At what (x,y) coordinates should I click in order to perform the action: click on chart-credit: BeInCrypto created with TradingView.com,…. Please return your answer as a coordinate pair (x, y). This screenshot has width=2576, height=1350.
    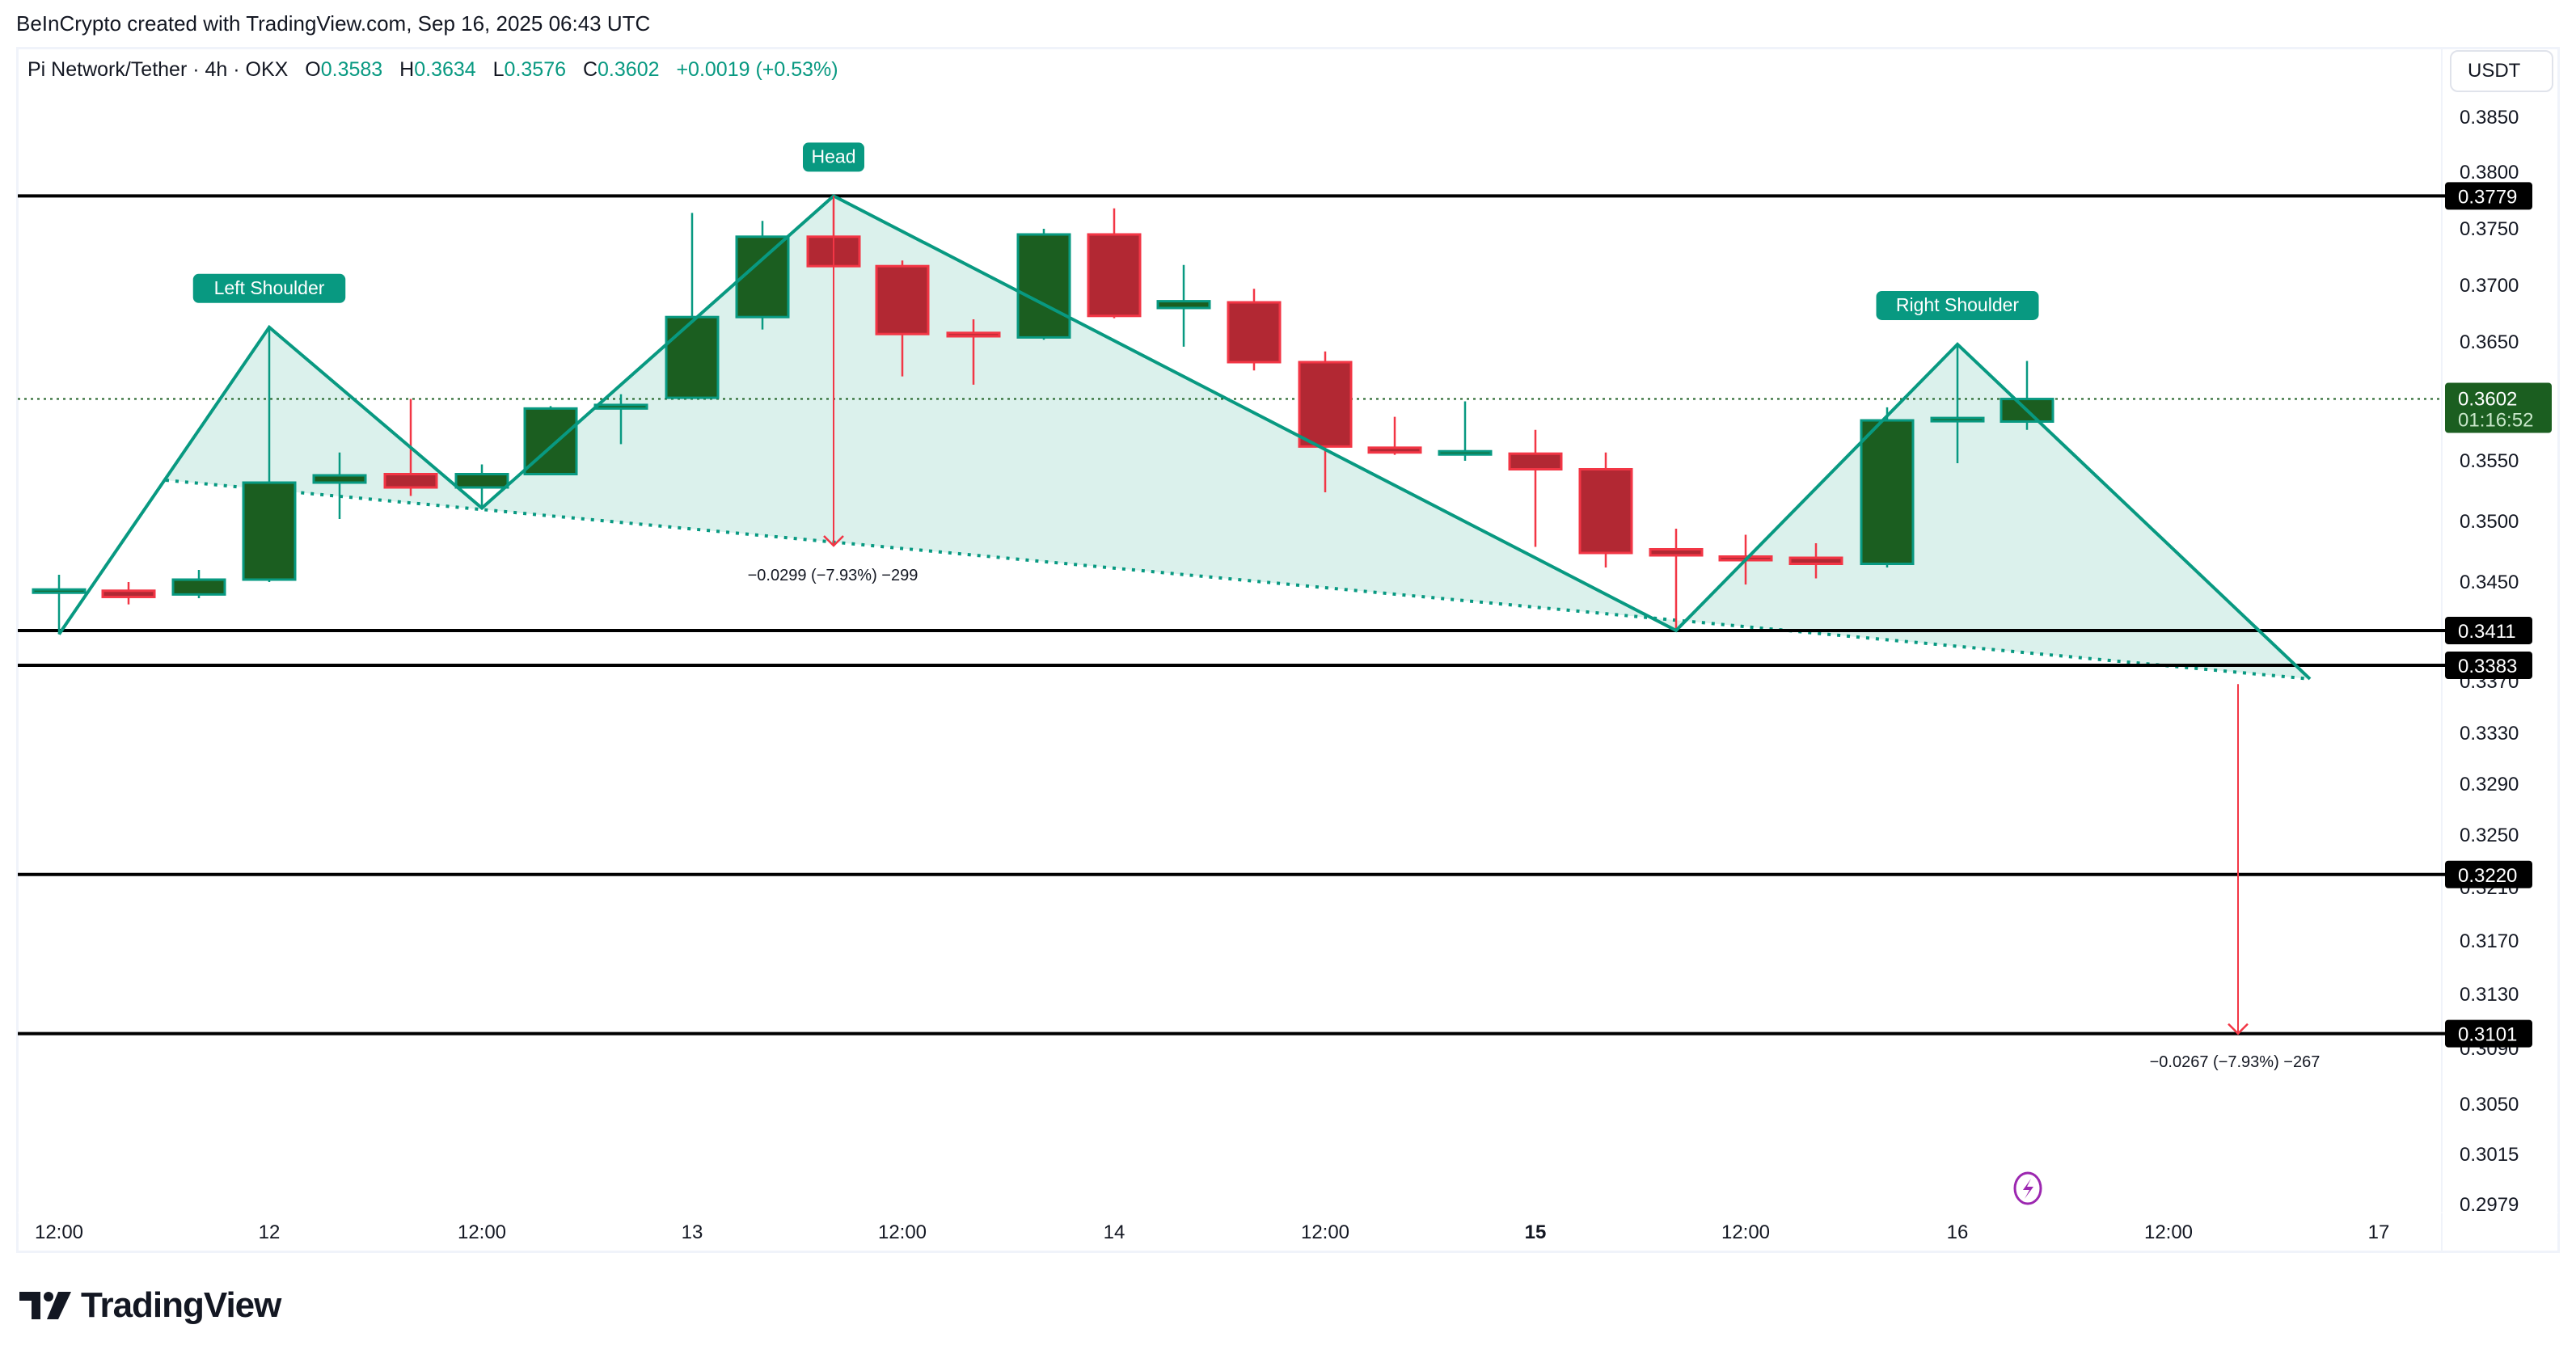
    Looking at the image, I should click on (333, 23).